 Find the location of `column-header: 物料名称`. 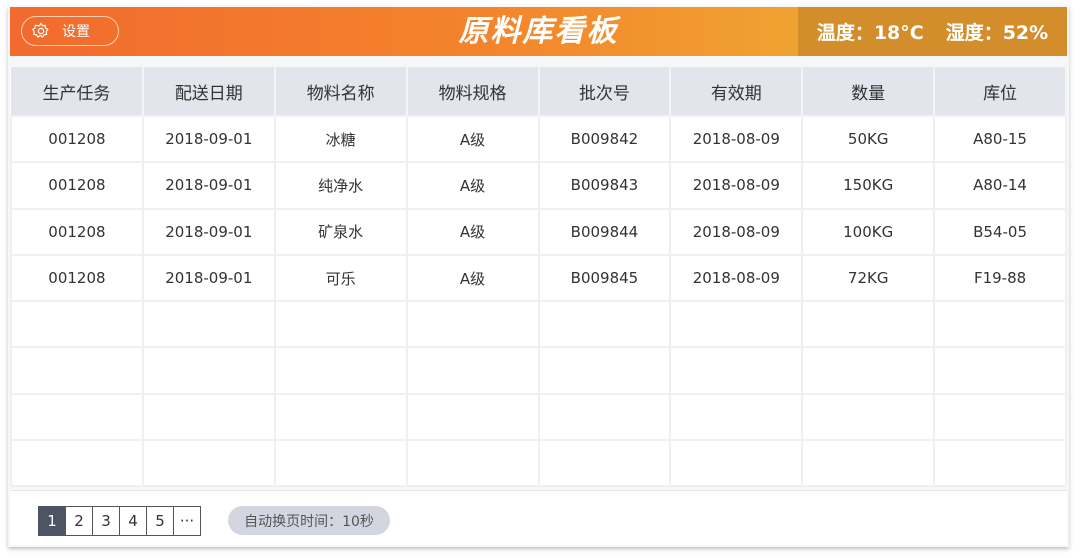

column-header: 物料名称 is located at coordinates (341, 91).